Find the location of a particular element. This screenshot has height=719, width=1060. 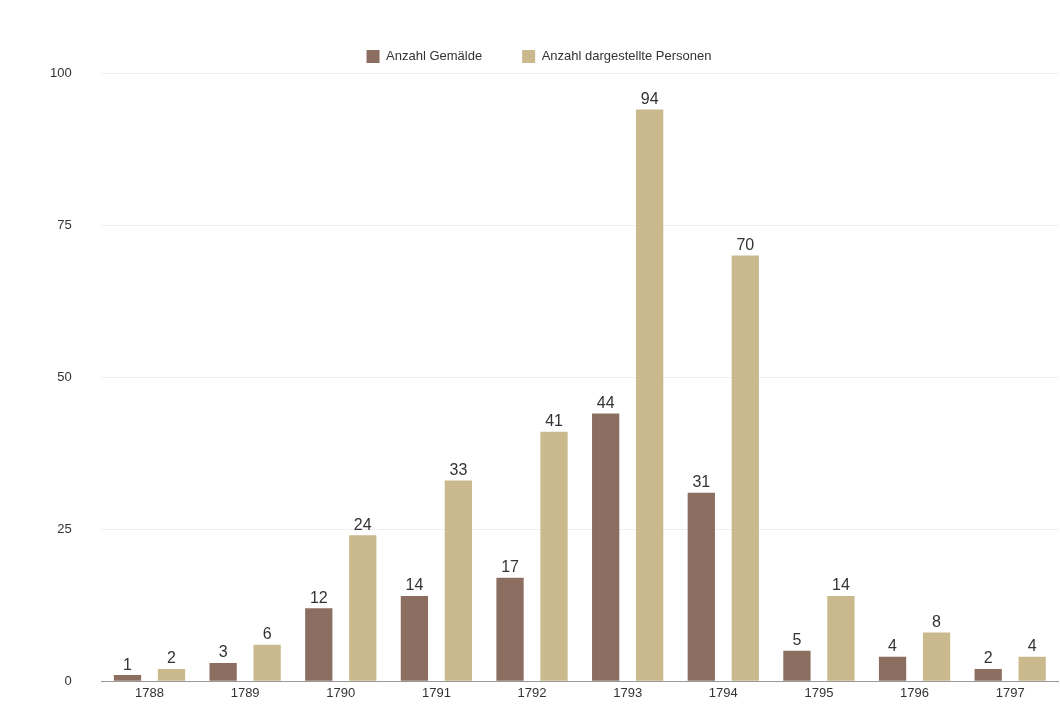

y-tick-label: 25 is located at coordinates (64, 528).